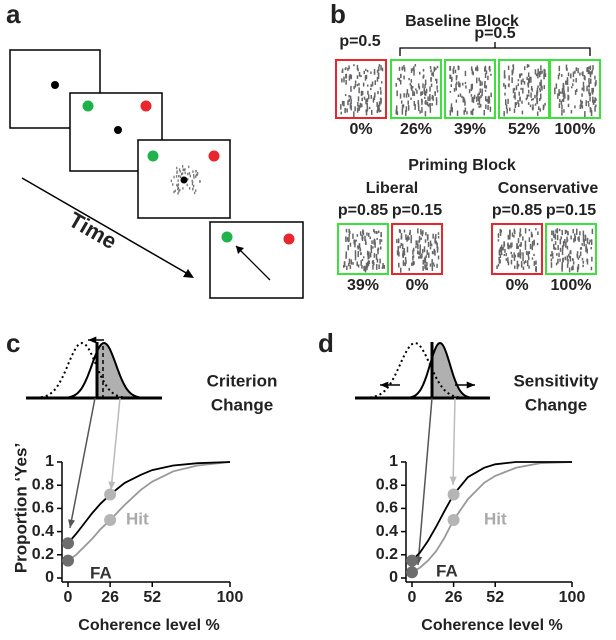 The height and width of the screenshot is (640, 616). Describe the element at coordinates (556, 404) in the screenshot. I see `annotation: Change` at that location.